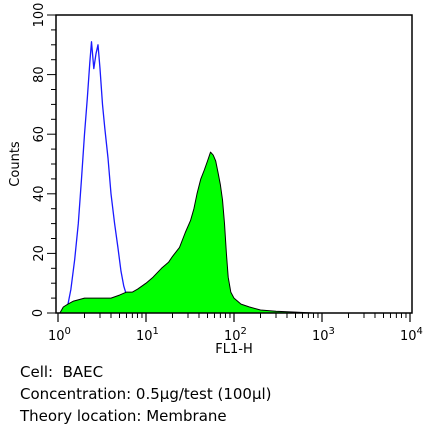 This screenshot has width=430, height=430. I want to click on x-tick-label: 101, so click(147, 335).